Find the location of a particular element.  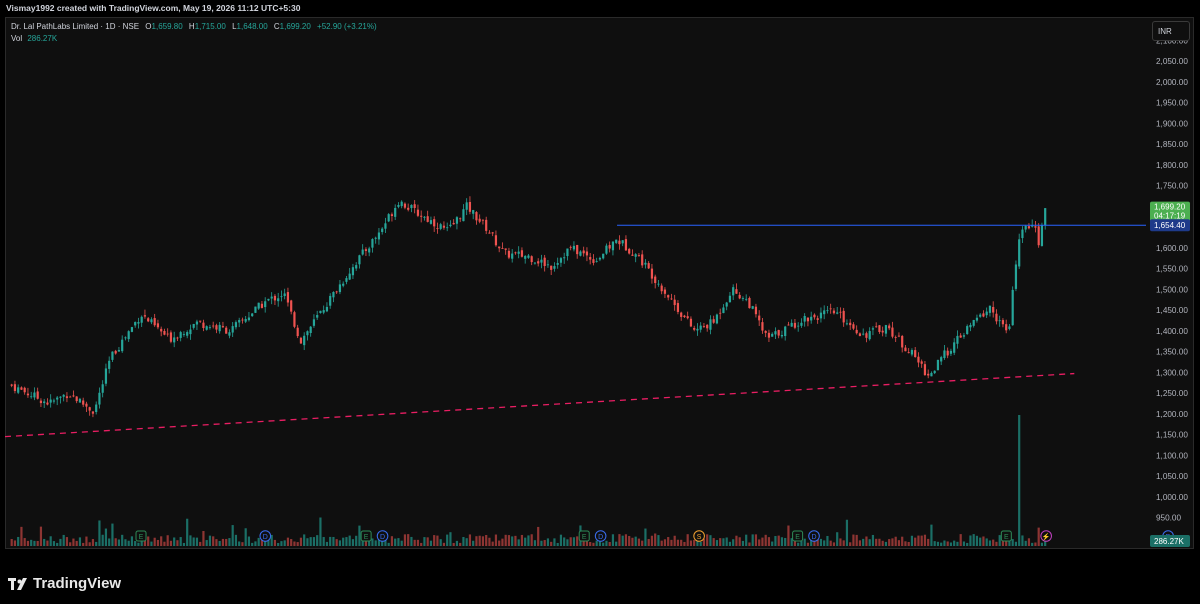

earnings-marker-icon is located at coordinates (366, 536).